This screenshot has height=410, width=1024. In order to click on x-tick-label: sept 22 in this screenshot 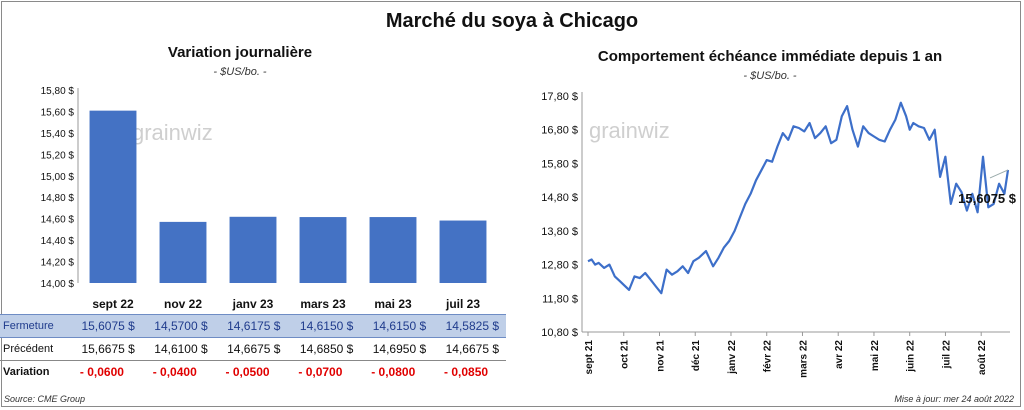, I will do `click(113, 304)`.